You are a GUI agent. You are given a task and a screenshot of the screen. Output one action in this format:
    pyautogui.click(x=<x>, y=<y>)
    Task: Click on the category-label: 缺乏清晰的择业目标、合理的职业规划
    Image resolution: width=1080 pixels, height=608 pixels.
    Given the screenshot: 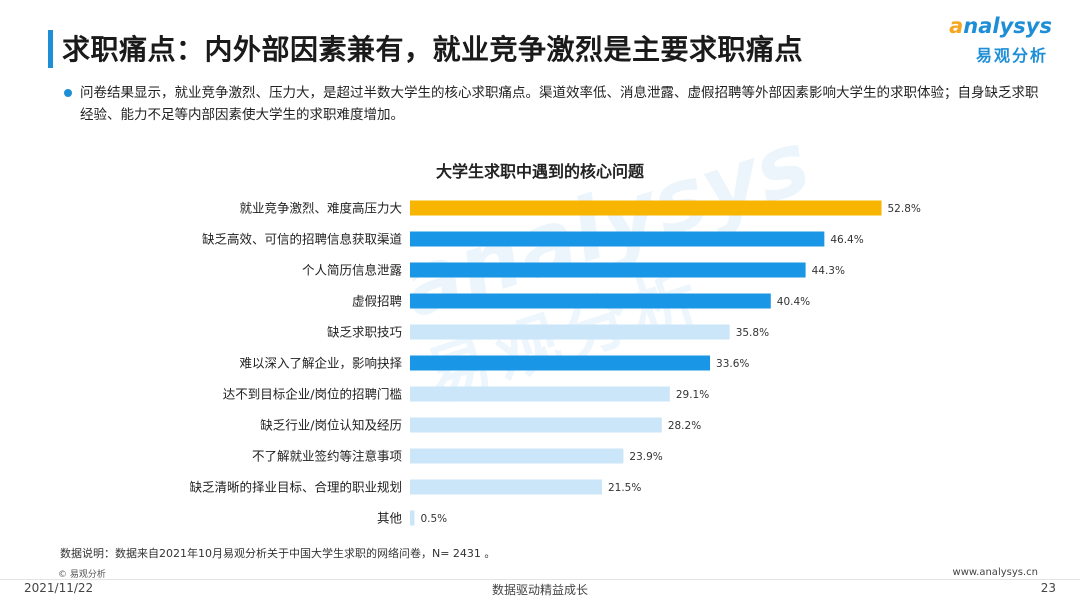 What is the action you would take?
    pyautogui.click(x=295, y=487)
    